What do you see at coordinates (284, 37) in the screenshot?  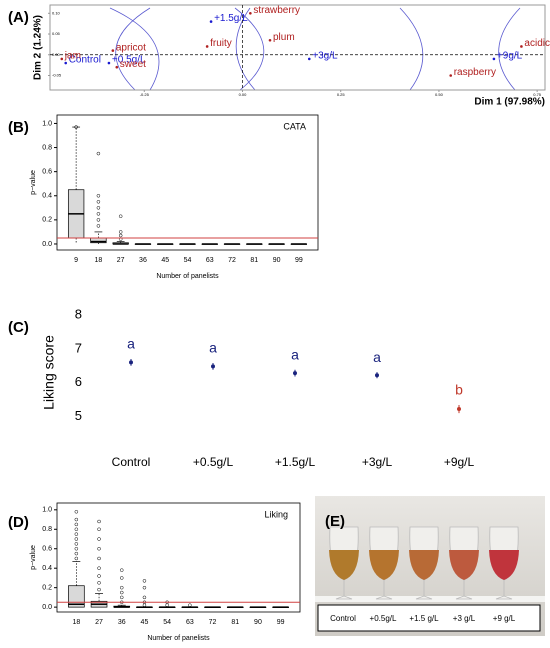 I see `point-label: plum` at bounding box center [284, 37].